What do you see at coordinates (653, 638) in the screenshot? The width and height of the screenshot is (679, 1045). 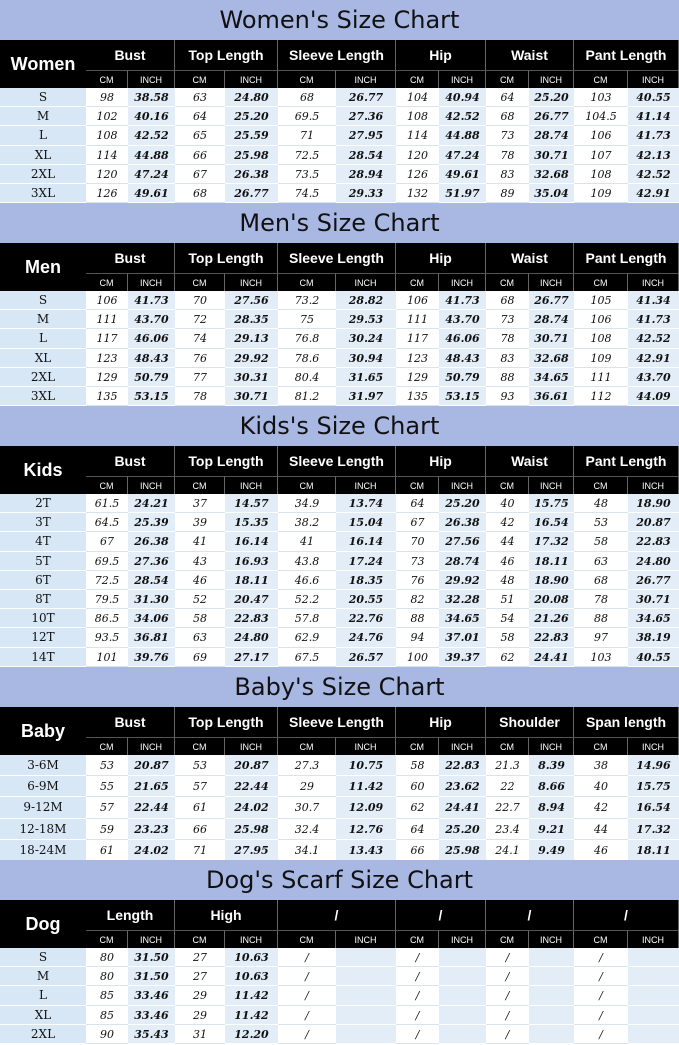 I see `inch-value: 38.19` at bounding box center [653, 638].